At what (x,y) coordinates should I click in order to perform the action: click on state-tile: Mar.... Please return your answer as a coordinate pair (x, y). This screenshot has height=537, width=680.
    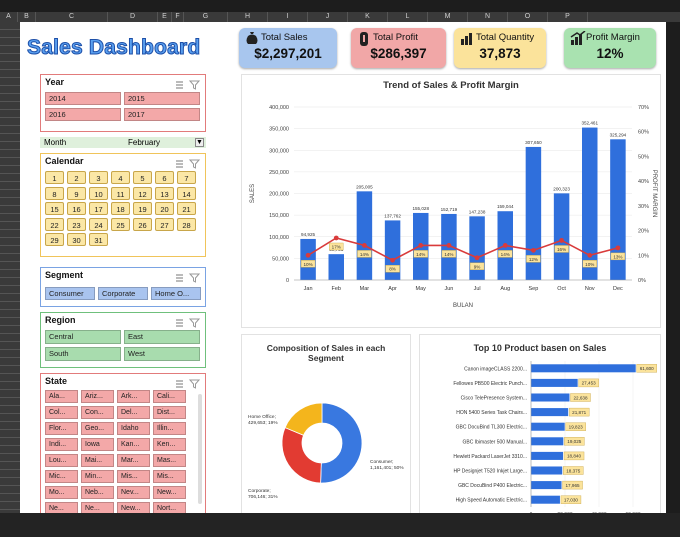
    Looking at the image, I should click on (133, 460).